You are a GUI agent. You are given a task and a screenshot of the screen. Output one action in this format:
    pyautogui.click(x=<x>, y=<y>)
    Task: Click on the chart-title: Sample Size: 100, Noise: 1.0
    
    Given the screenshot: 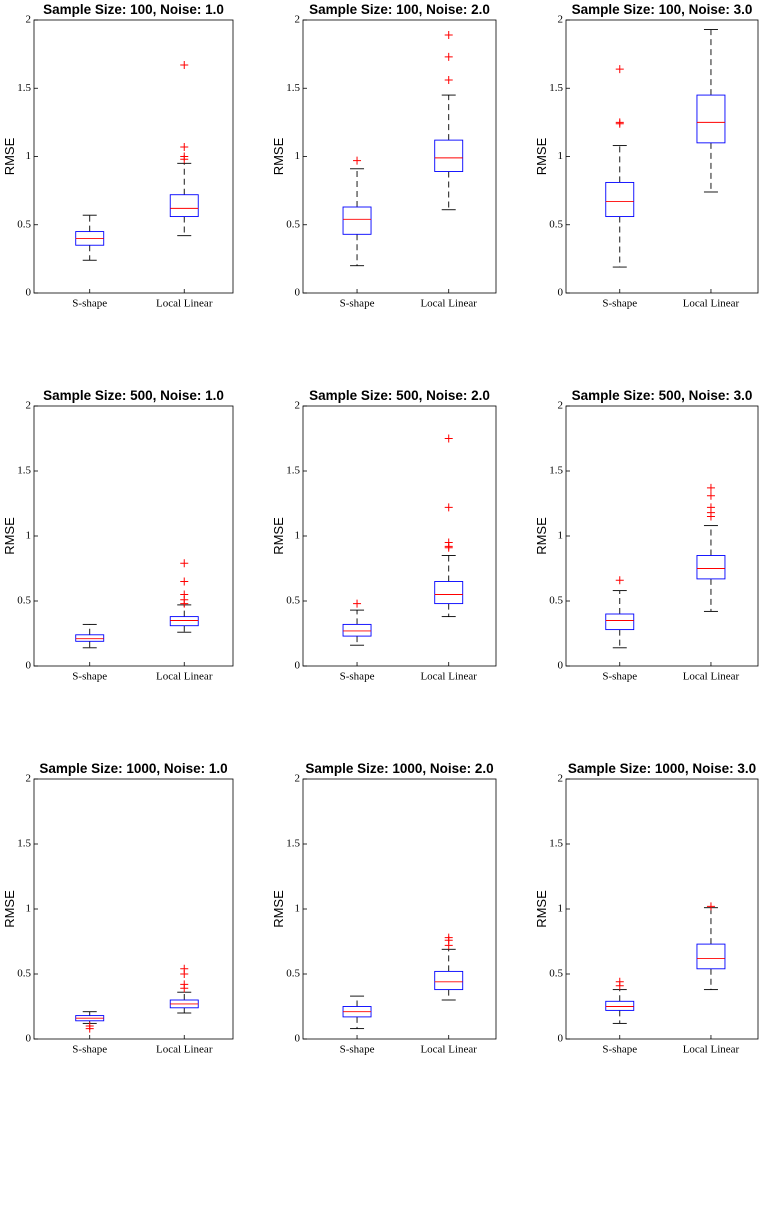 What is the action you would take?
    pyautogui.click(x=133, y=9)
    